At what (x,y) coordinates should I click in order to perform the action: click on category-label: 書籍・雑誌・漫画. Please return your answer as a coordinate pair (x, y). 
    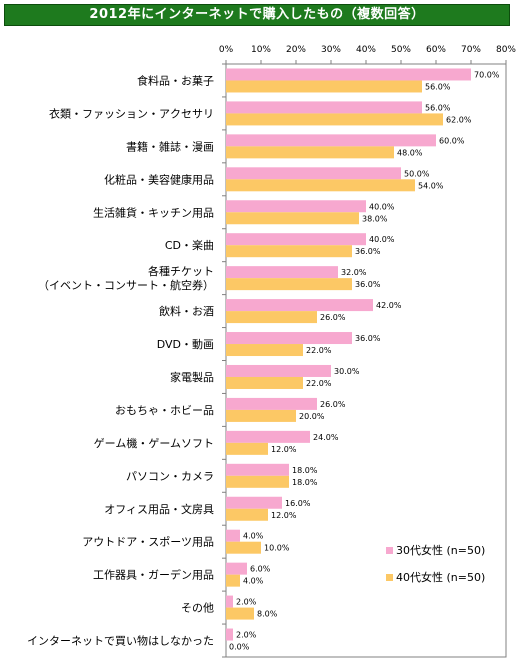
    Looking at the image, I should click on (170, 146).